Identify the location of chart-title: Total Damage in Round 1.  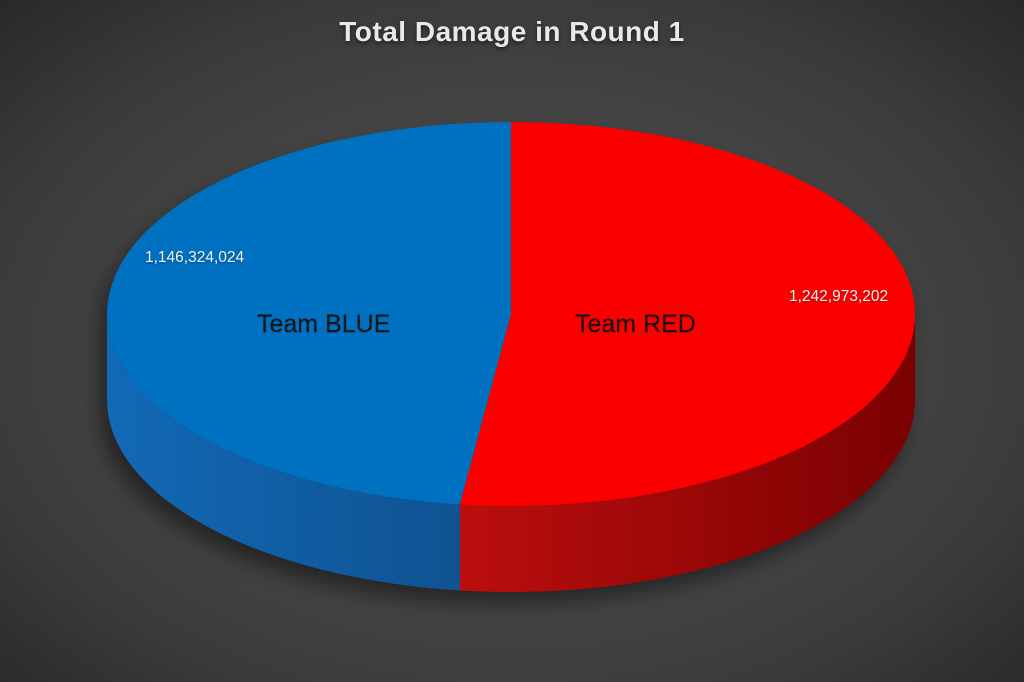
(512, 31).